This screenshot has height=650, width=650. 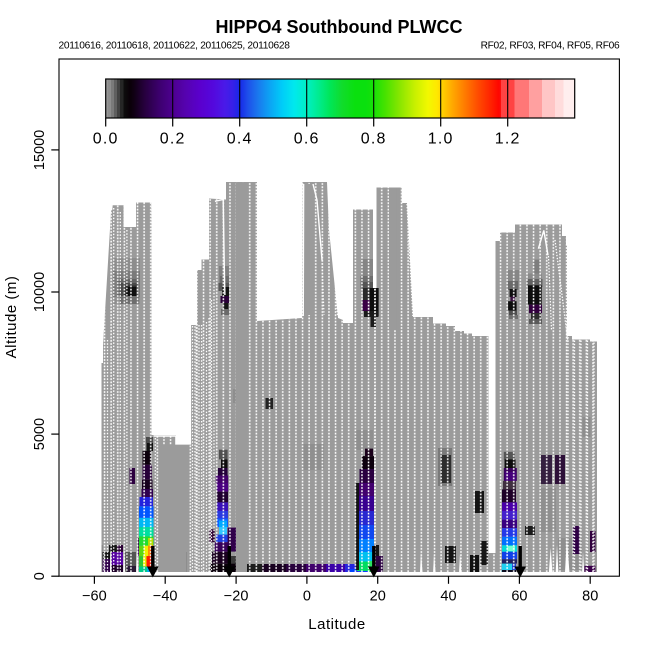 What do you see at coordinates (508, 139) in the screenshot?
I see `svg-text: 1.2` at bounding box center [508, 139].